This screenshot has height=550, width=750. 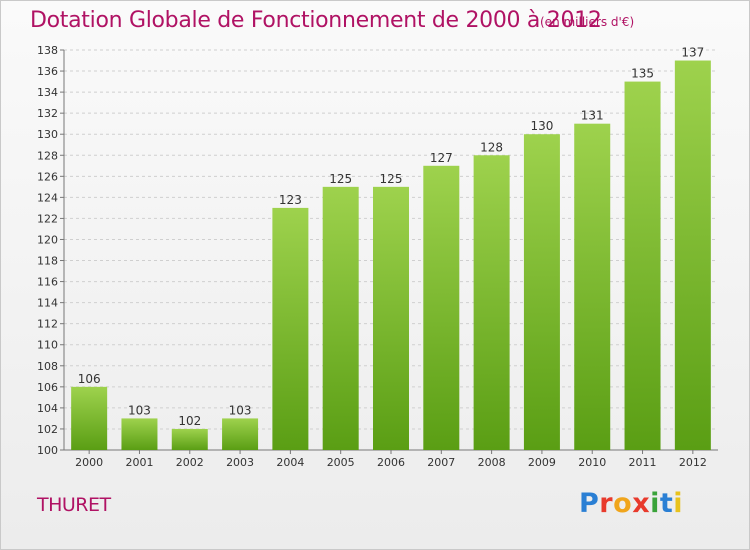 What do you see at coordinates (47, 366) in the screenshot?
I see `y-tick-label: 108` at bounding box center [47, 366].